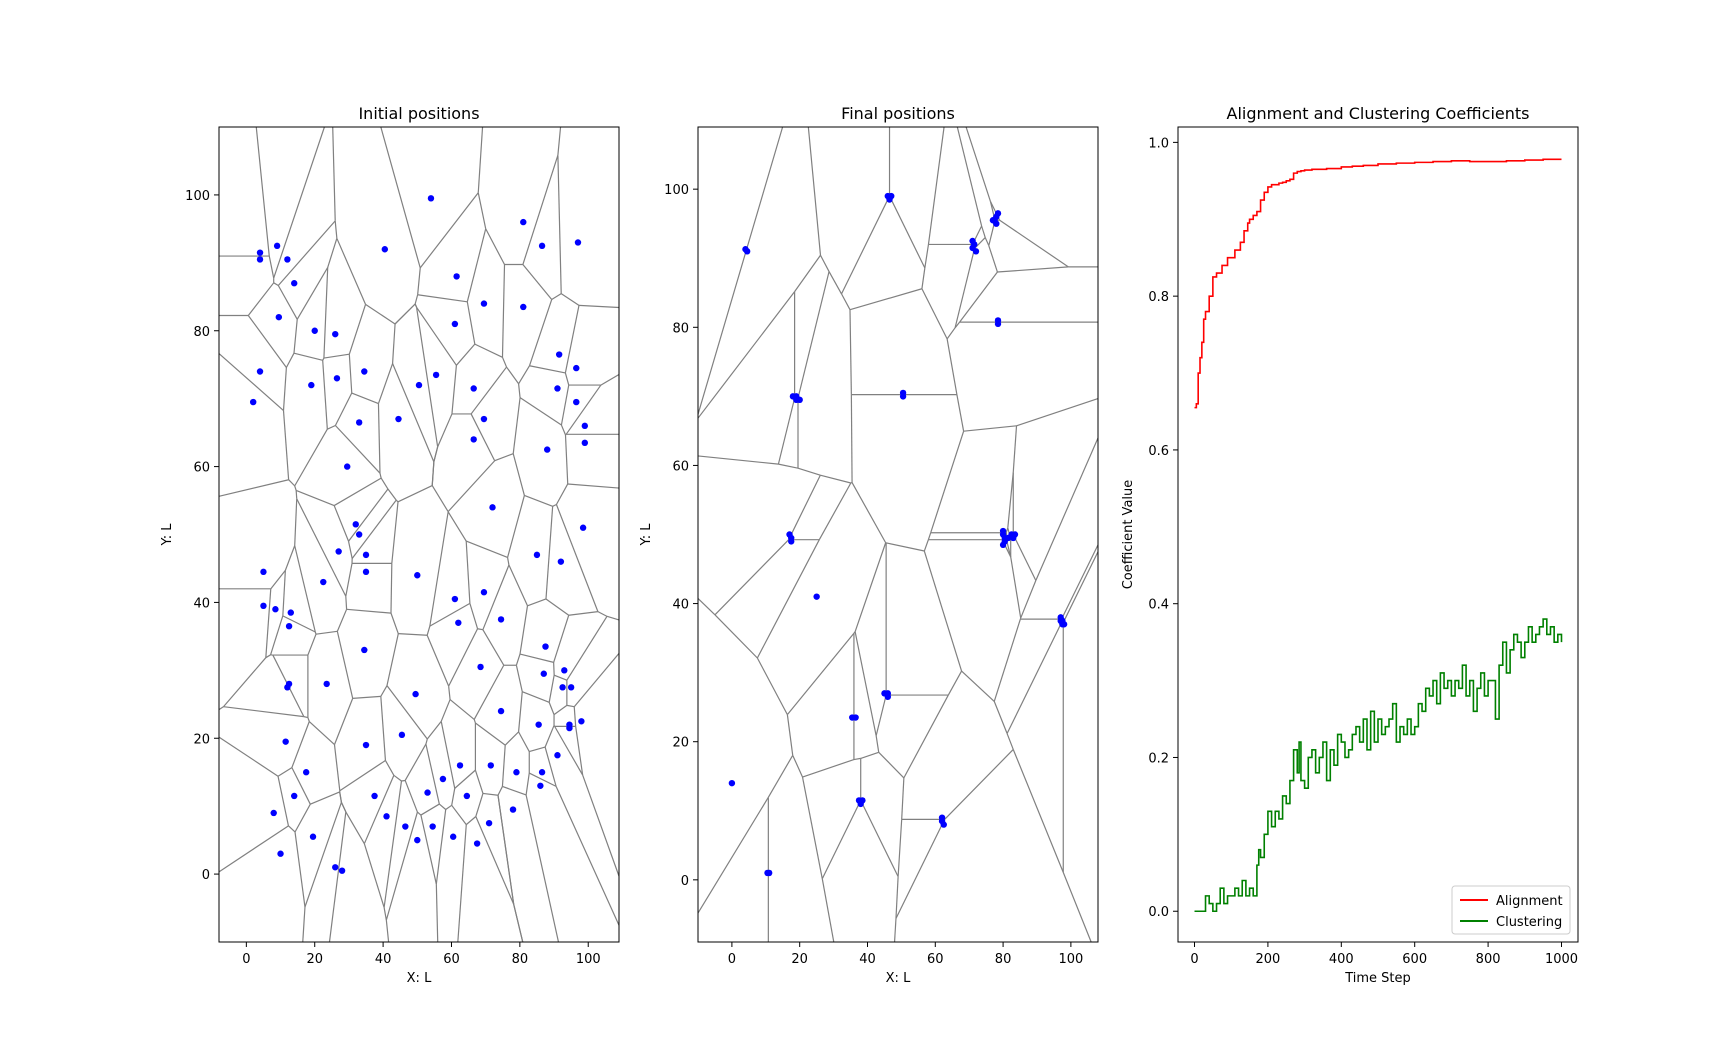 Image resolution: width=1728 pixels, height=1044 pixels. What do you see at coordinates (1341, 959) in the screenshot?
I see `x-tick-label: 400` at bounding box center [1341, 959].